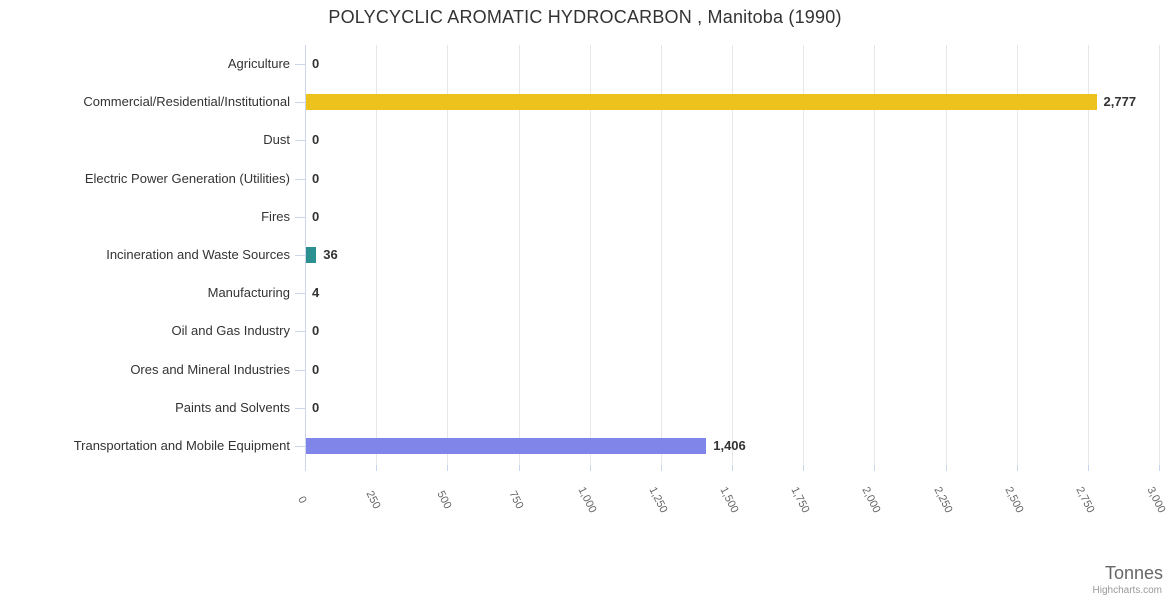  I want to click on x-axis-title: Tonnes, so click(1133, 573).